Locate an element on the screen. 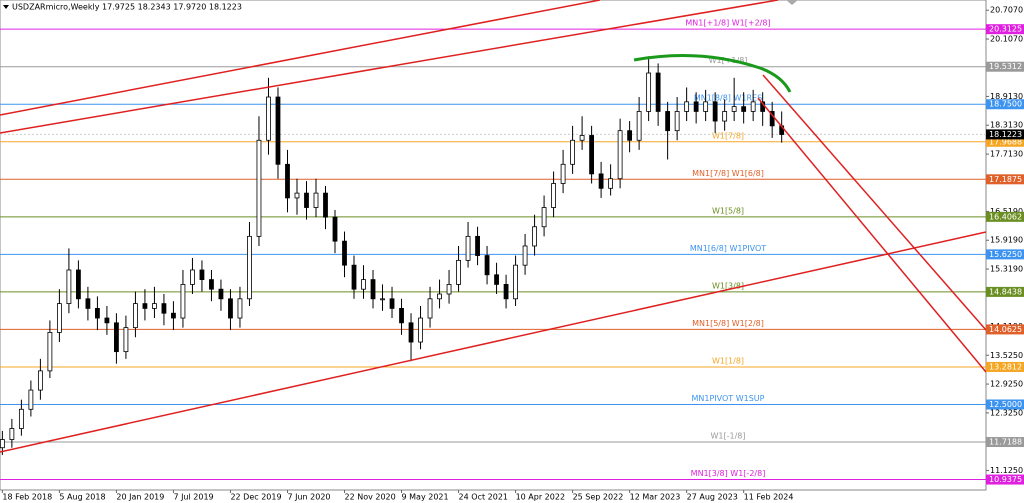  level-price-label: 20.3125 is located at coordinates (1005, 29).